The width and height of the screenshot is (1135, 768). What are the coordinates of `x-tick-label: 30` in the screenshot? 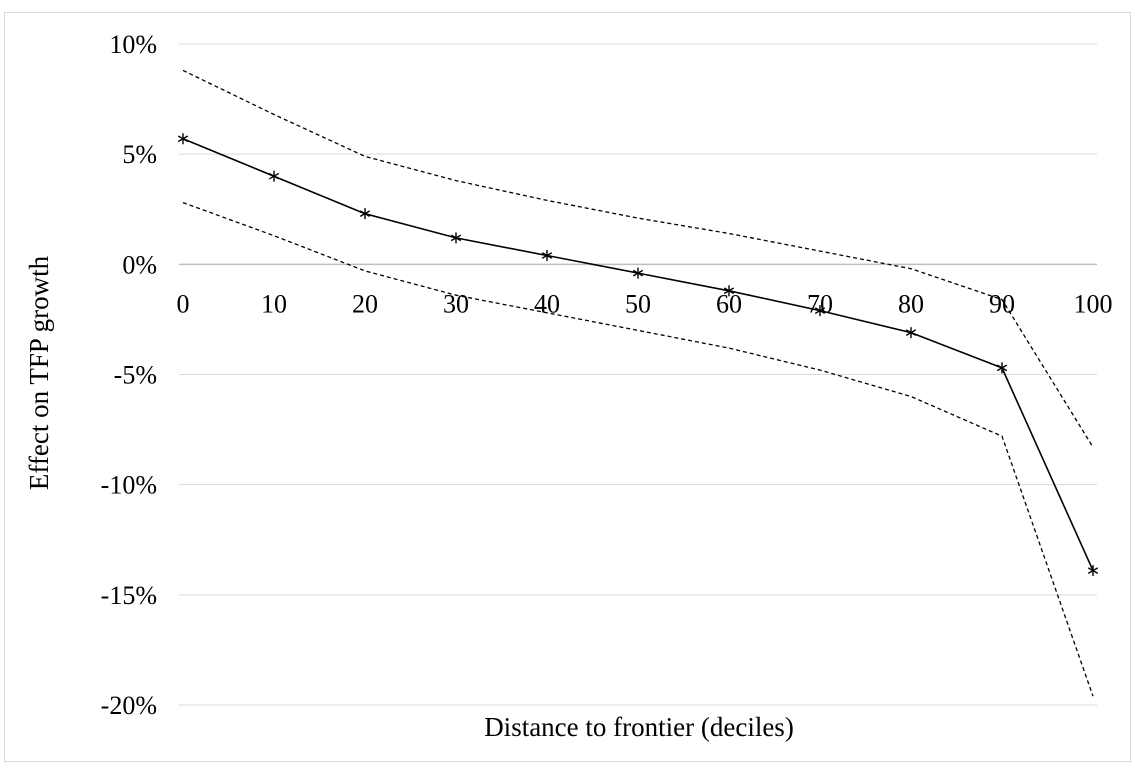 It's located at (456, 303).